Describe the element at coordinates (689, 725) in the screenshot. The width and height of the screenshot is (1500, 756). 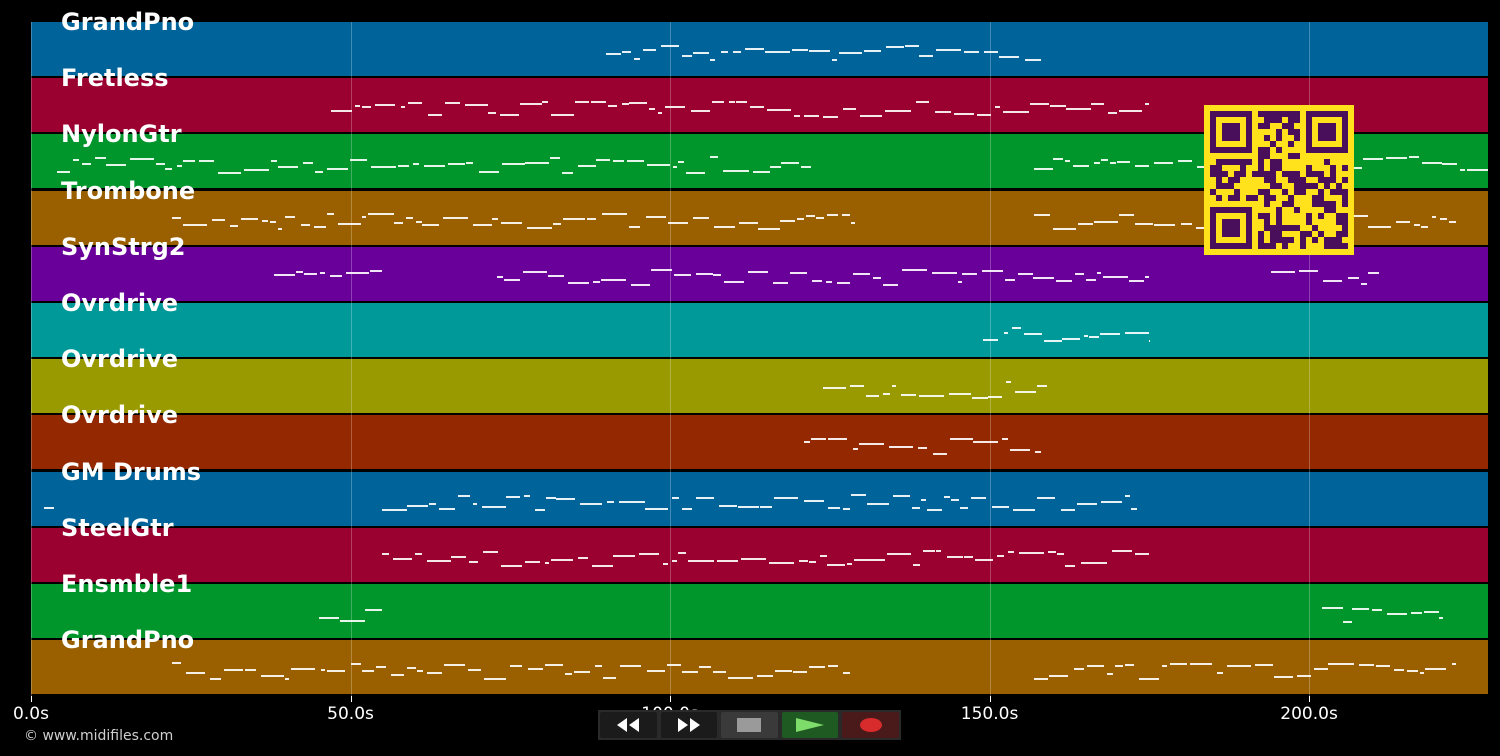
I see `fast-forward-button` at that location.